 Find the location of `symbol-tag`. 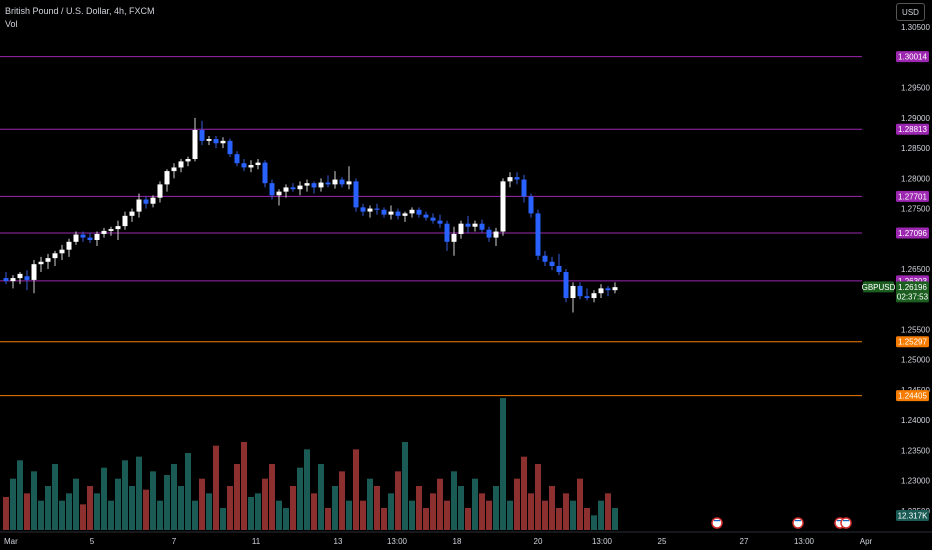

symbol-tag is located at coordinates (878, 287).